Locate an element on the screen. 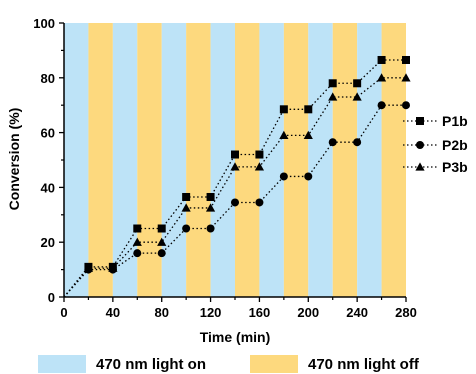 The height and width of the screenshot is (374, 476). y-tick-label: 0 is located at coordinates (51, 297).